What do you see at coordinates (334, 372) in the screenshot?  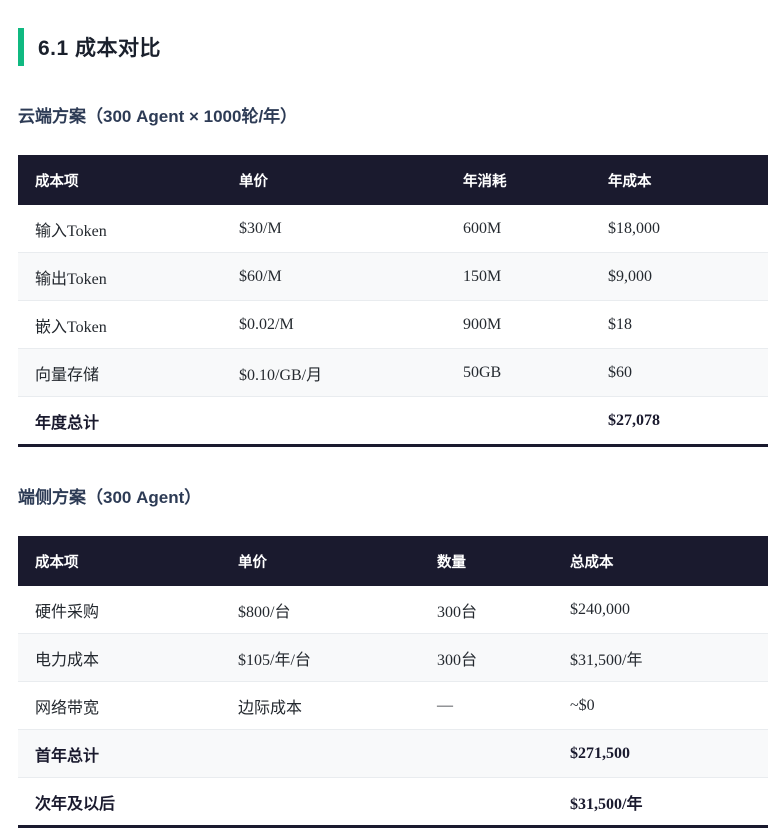 I see `cell-unit-price: $0.10/GB/月` at bounding box center [334, 372].